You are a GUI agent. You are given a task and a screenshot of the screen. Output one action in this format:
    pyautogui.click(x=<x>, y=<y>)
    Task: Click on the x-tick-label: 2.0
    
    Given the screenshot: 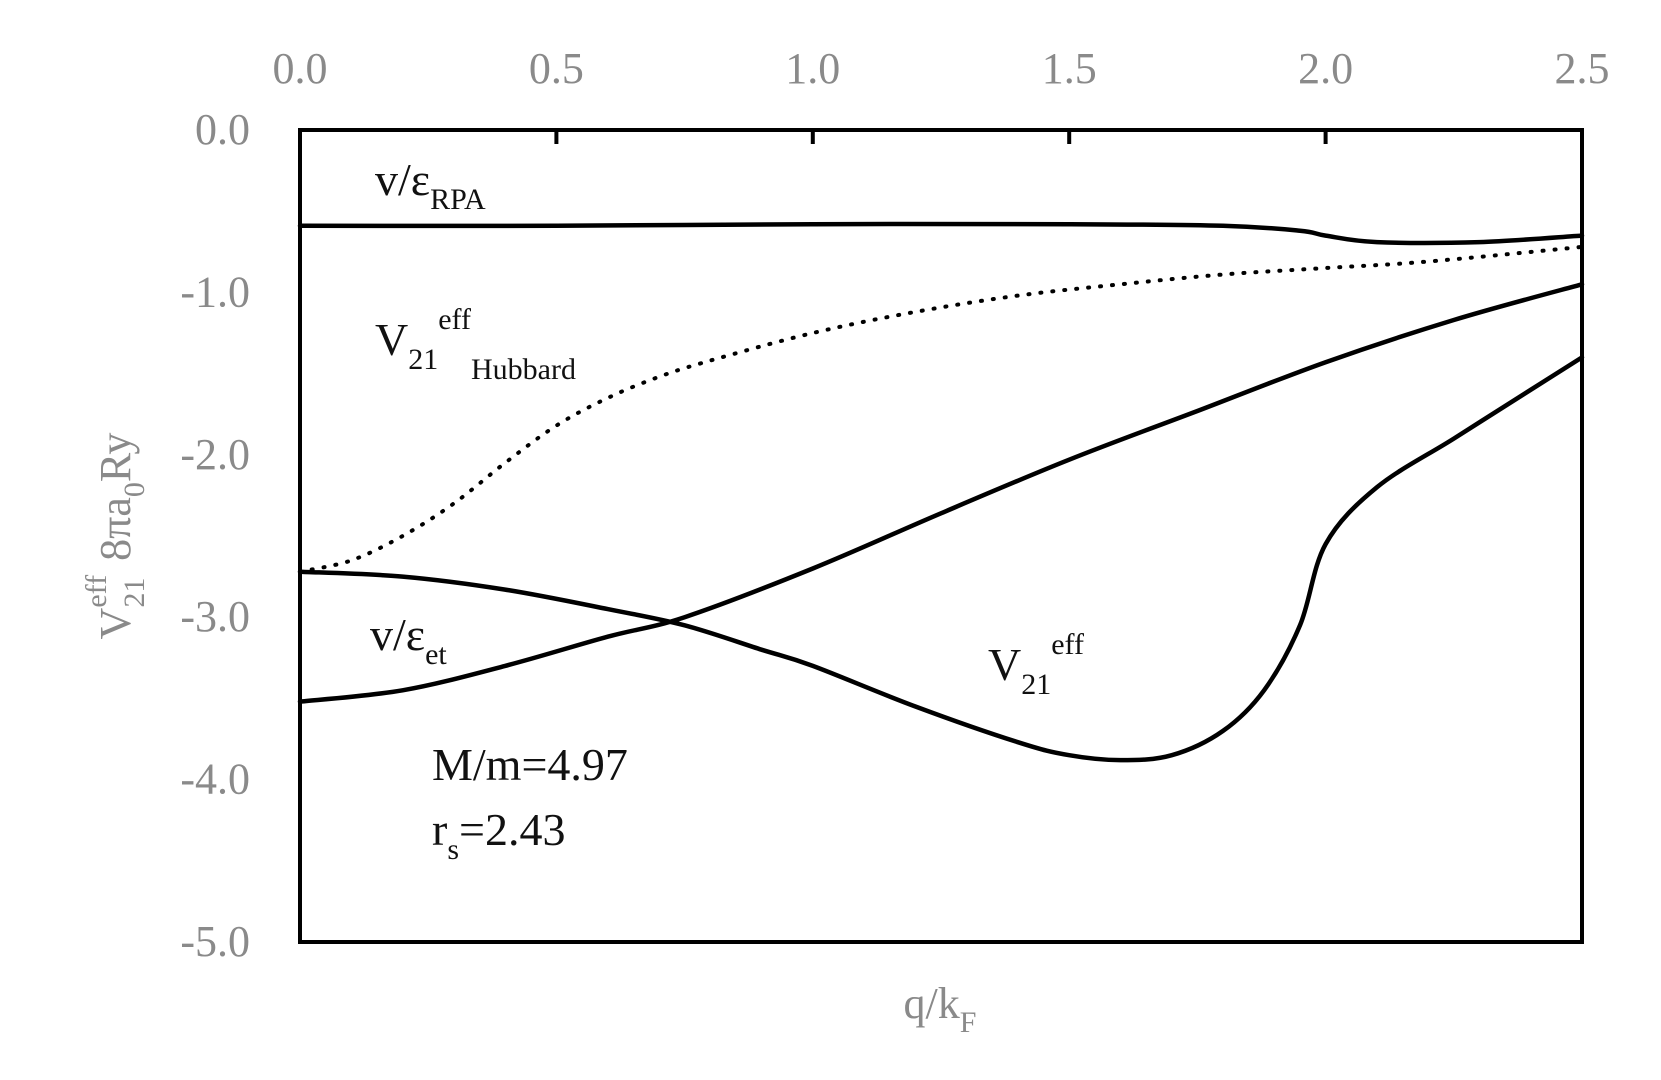 What is the action you would take?
    pyautogui.click(x=1325, y=68)
    